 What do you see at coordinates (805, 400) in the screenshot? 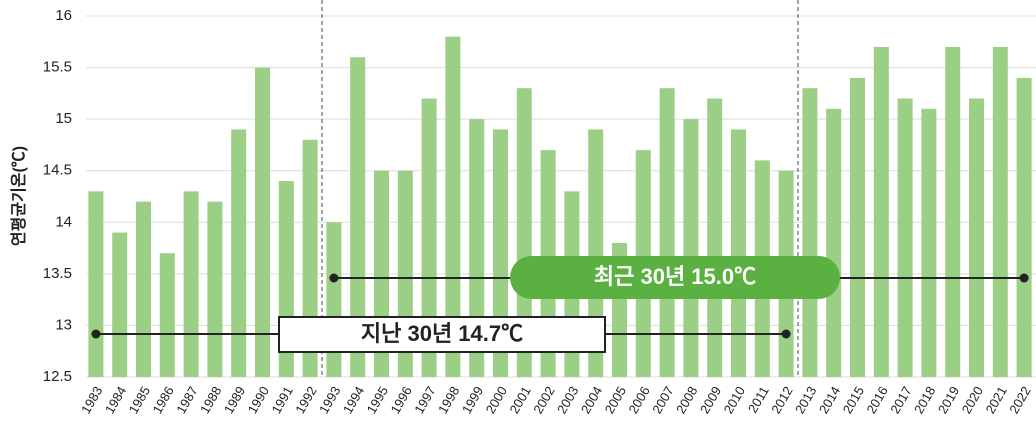
I see `x-tick-label: 2013` at bounding box center [805, 400].